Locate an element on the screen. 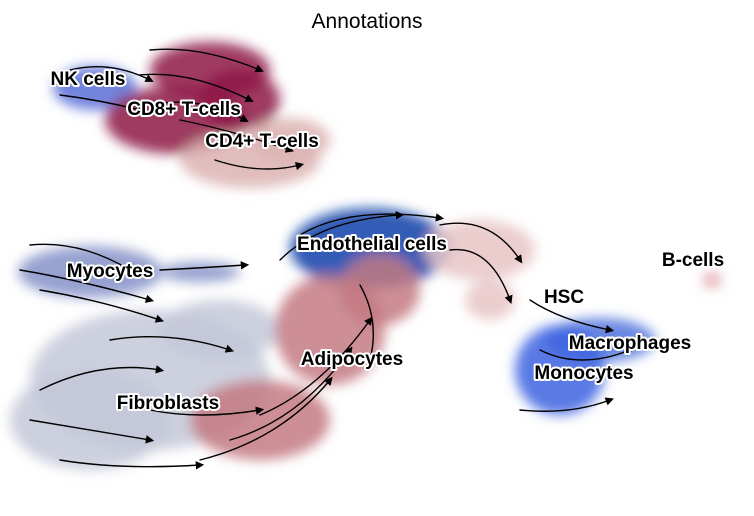 The height and width of the screenshot is (516, 754). cluster-nk-cells-blob is located at coordinates (95, 88).